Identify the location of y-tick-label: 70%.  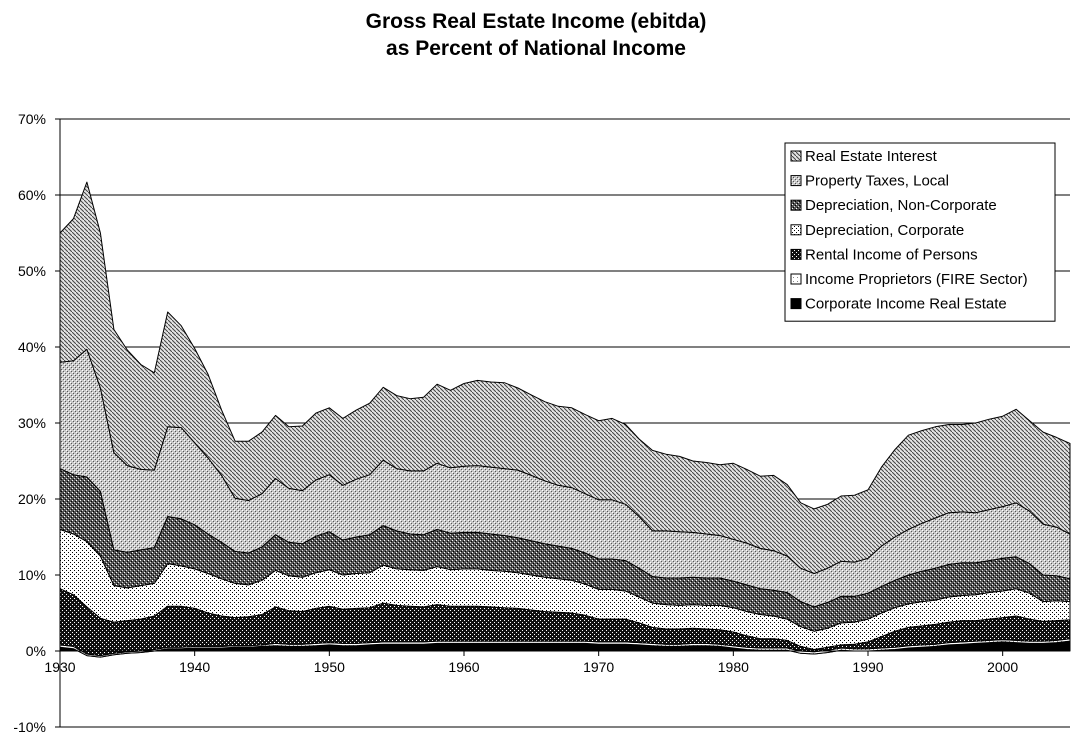
(32, 119).